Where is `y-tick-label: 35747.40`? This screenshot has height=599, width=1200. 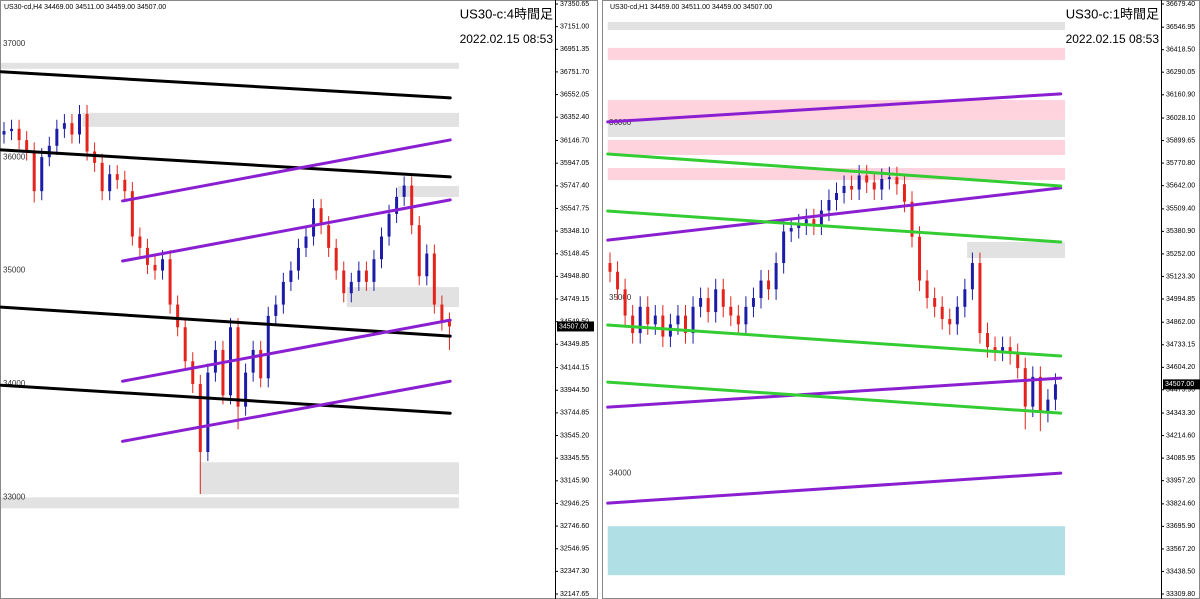 y-tick-label: 35747.40 is located at coordinates (574, 186).